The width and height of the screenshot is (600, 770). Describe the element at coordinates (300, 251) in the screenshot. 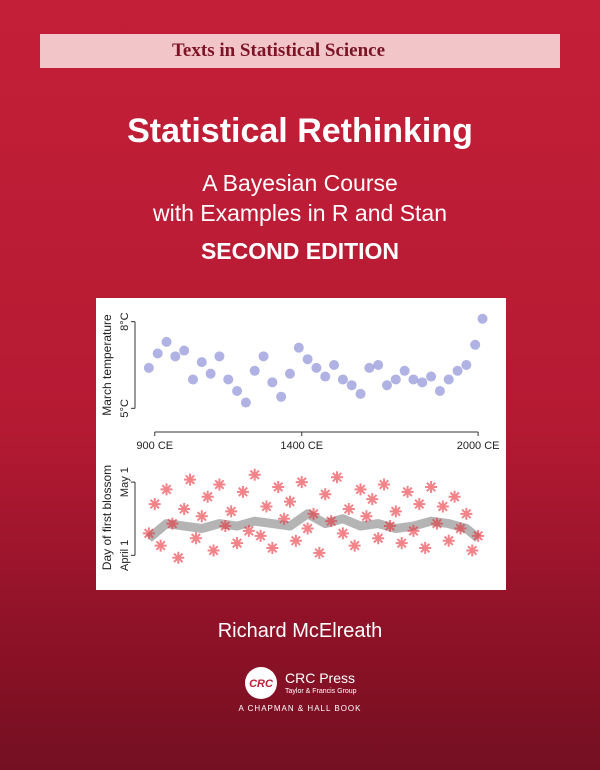

I see `edition: SECOND EDITION` at that location.